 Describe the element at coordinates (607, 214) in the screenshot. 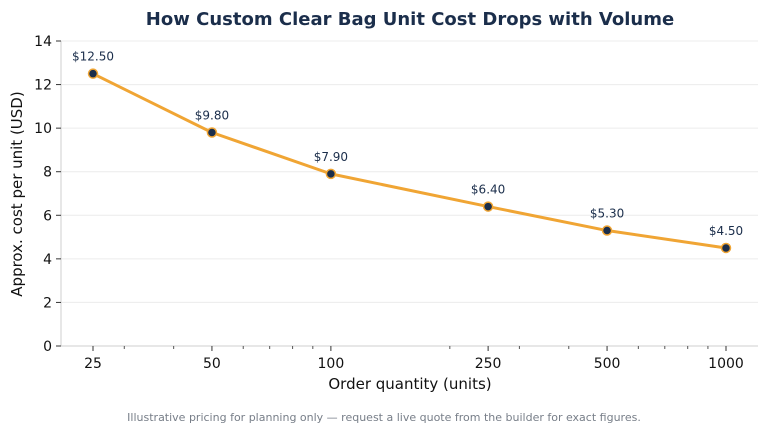

I see `data-label: $5.30` at that location.